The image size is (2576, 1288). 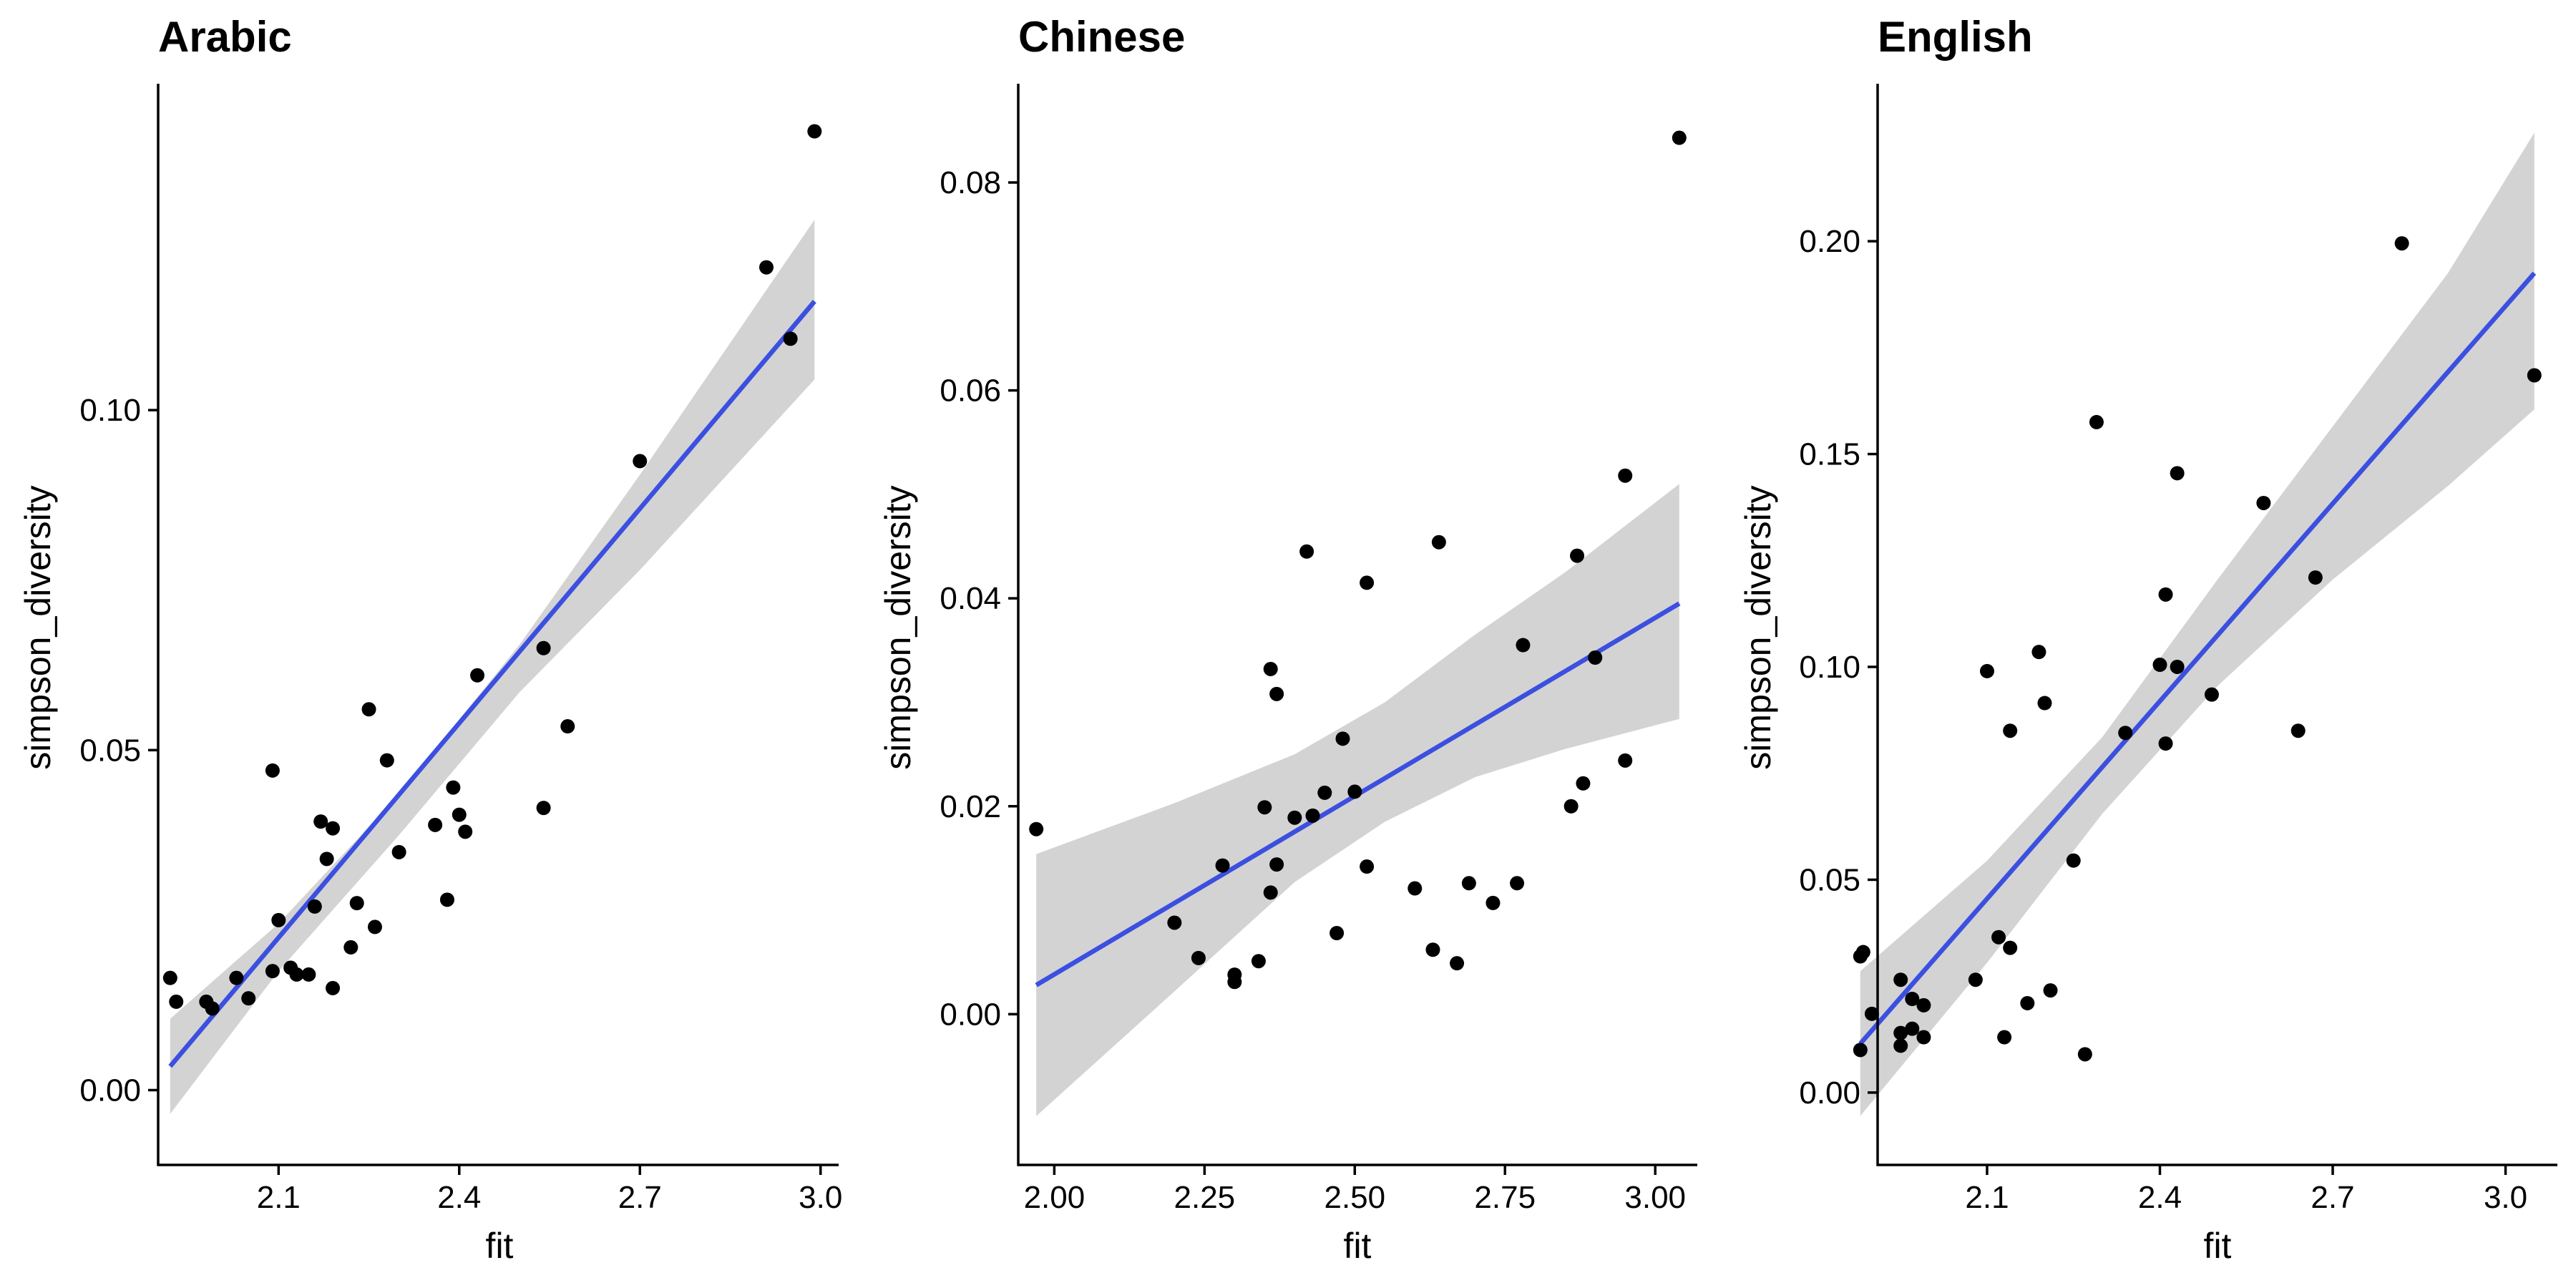 I want to click on y-tick-label: 0.20, so click(x=1830, y=241).